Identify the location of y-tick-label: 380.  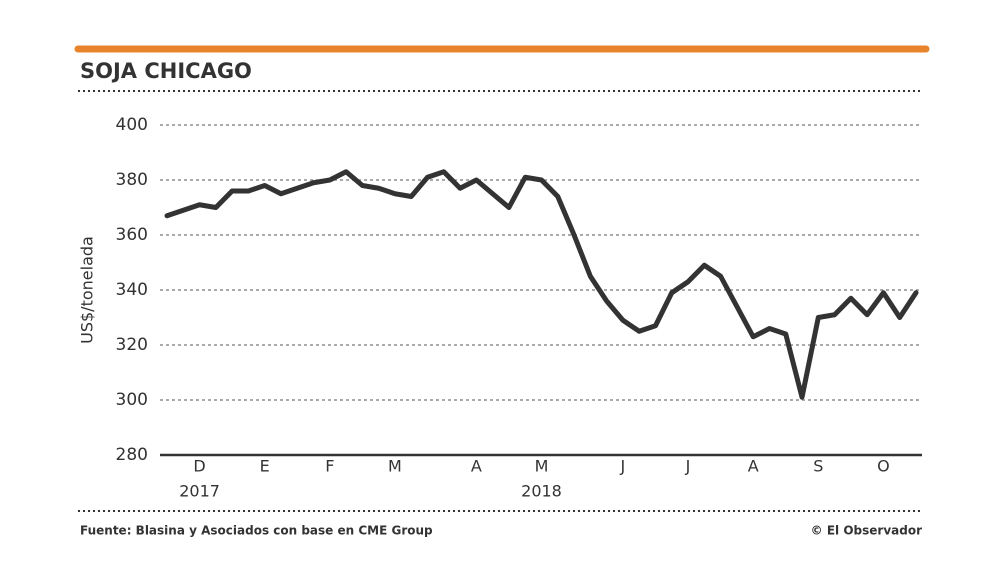
(132, 180).